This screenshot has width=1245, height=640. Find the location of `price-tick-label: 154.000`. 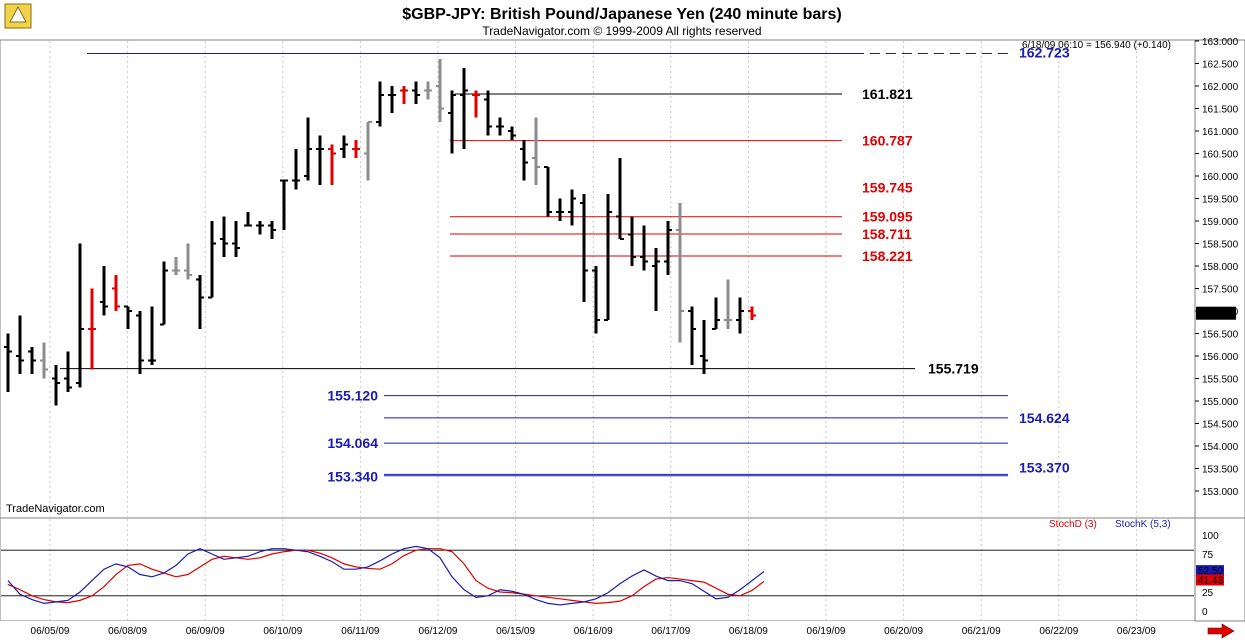

price-tick-label: 154.000 is located at coordinates (1220, 447).